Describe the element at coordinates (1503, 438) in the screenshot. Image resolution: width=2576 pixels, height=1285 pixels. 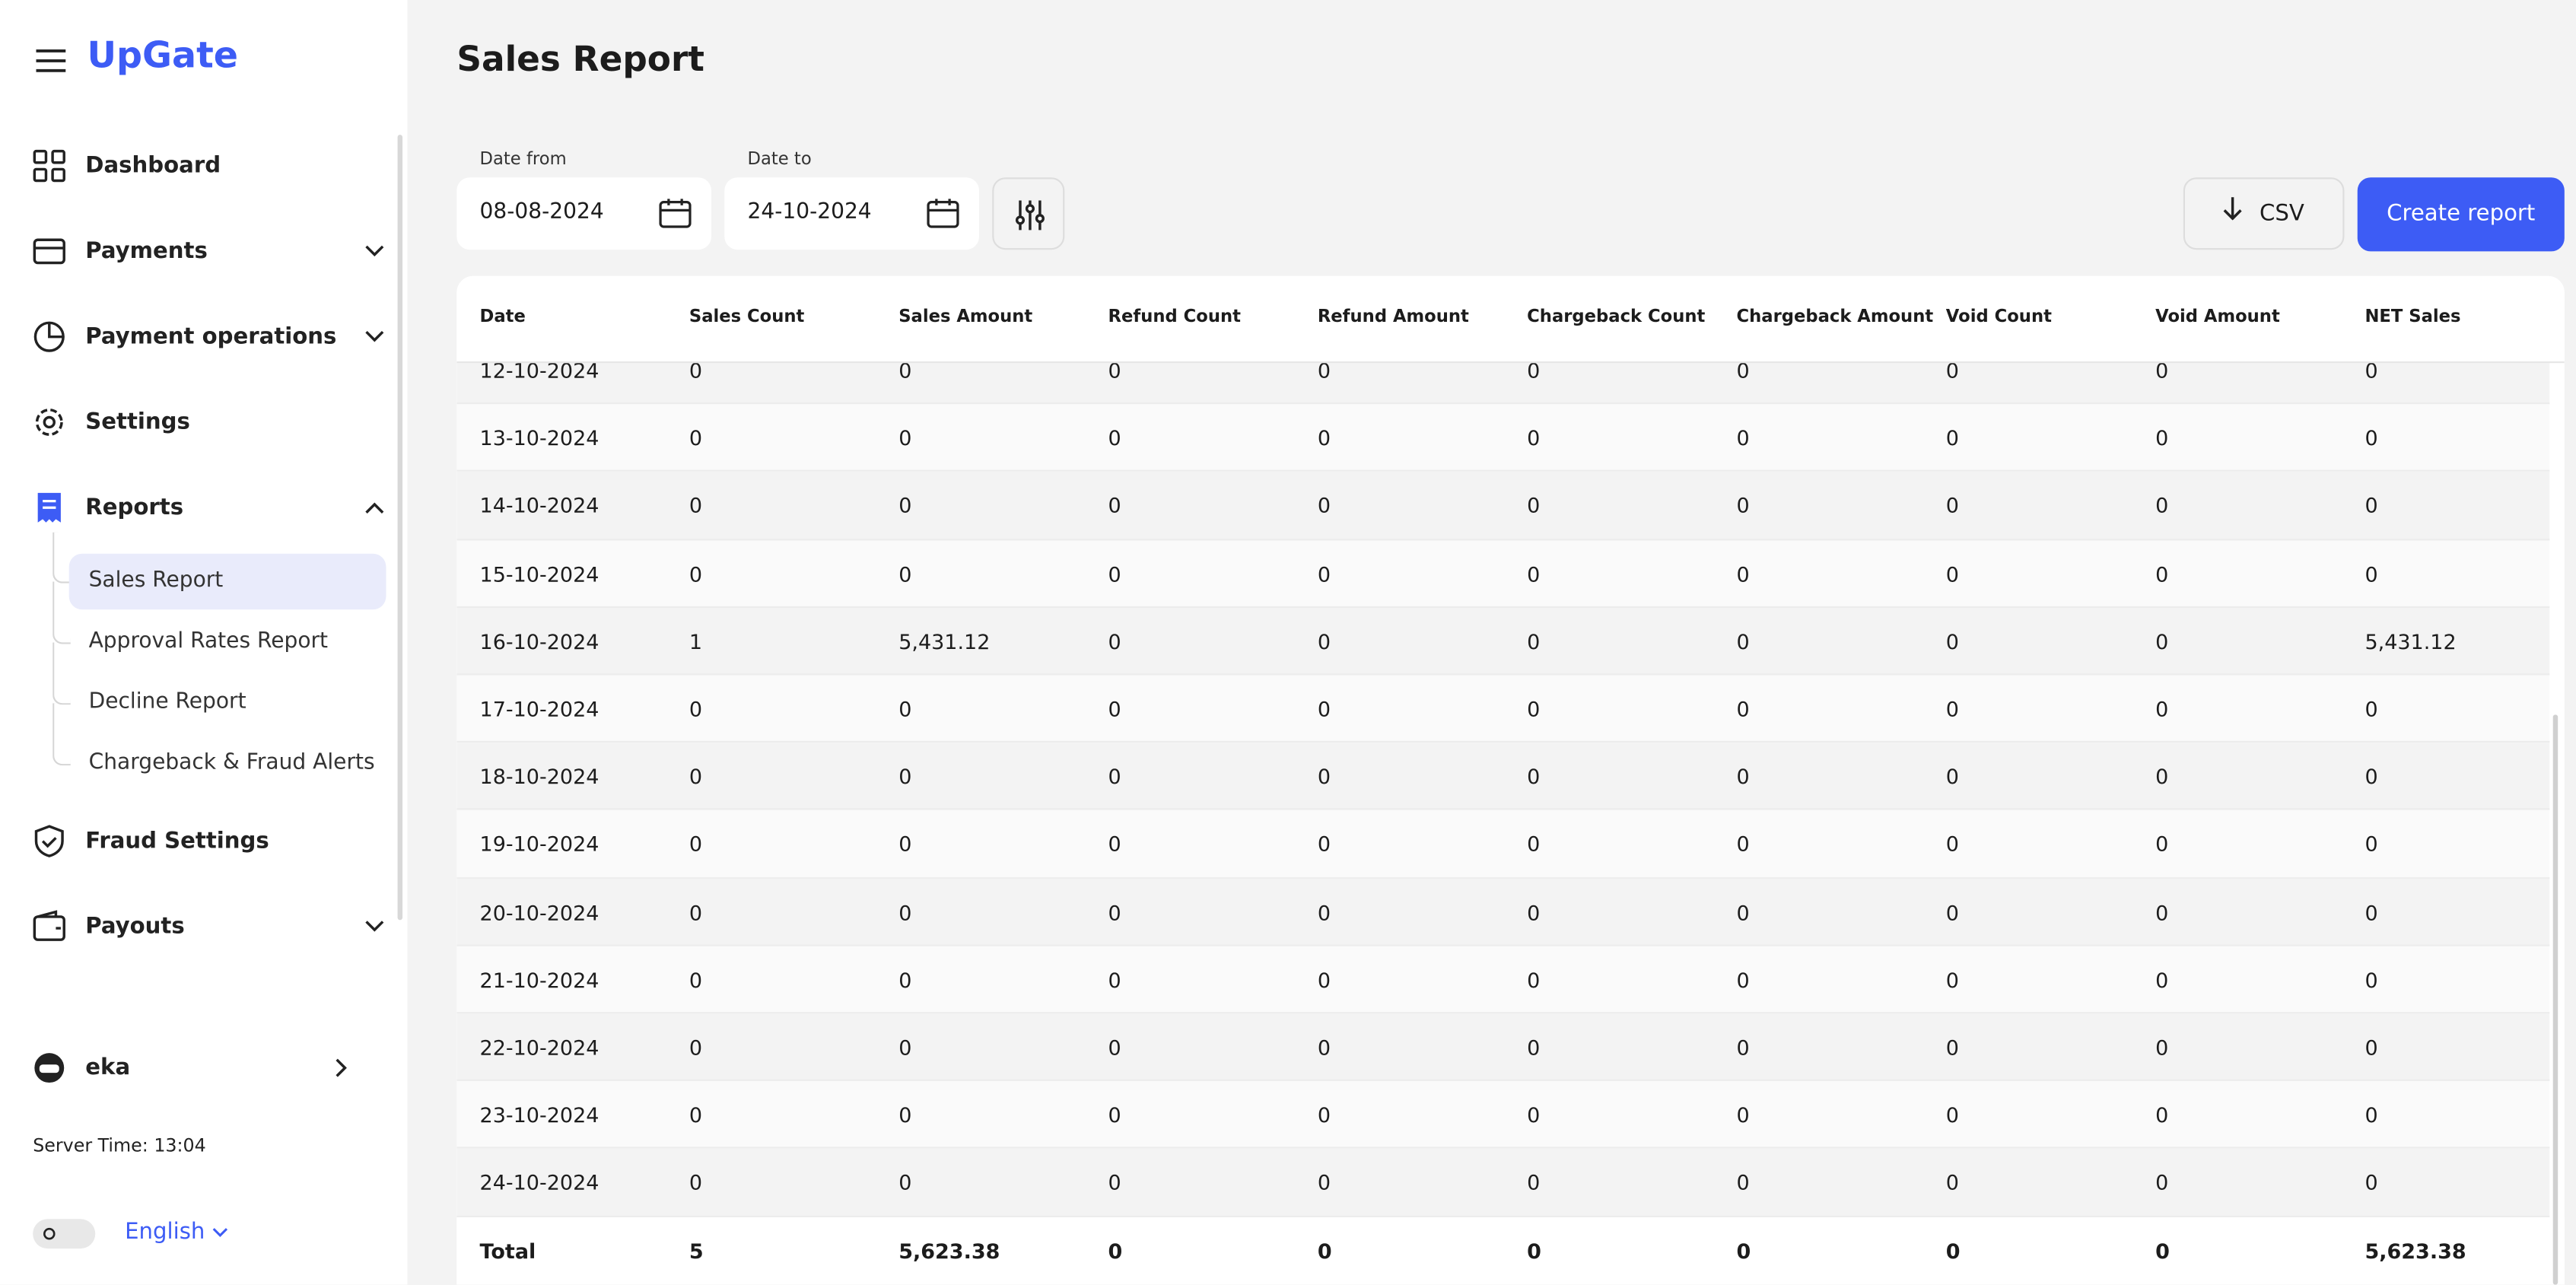
I see `table-row: 13-10-2024 0 0 0 0 0 0 0 0 0` at that location.